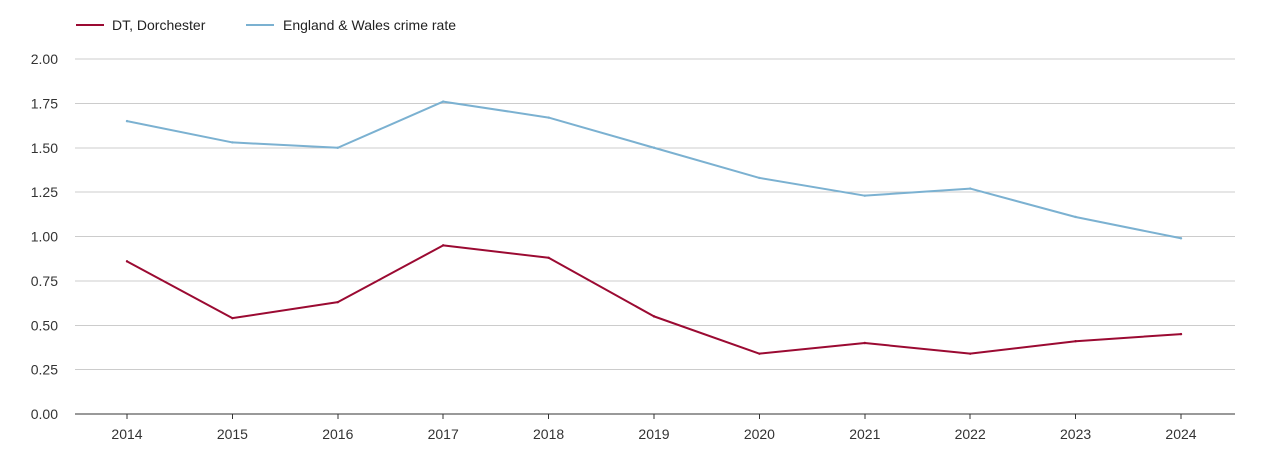 The width and height of the screenshot is (1270, 450). I want to click on x-tick-label: 2014, so click(126, 434).